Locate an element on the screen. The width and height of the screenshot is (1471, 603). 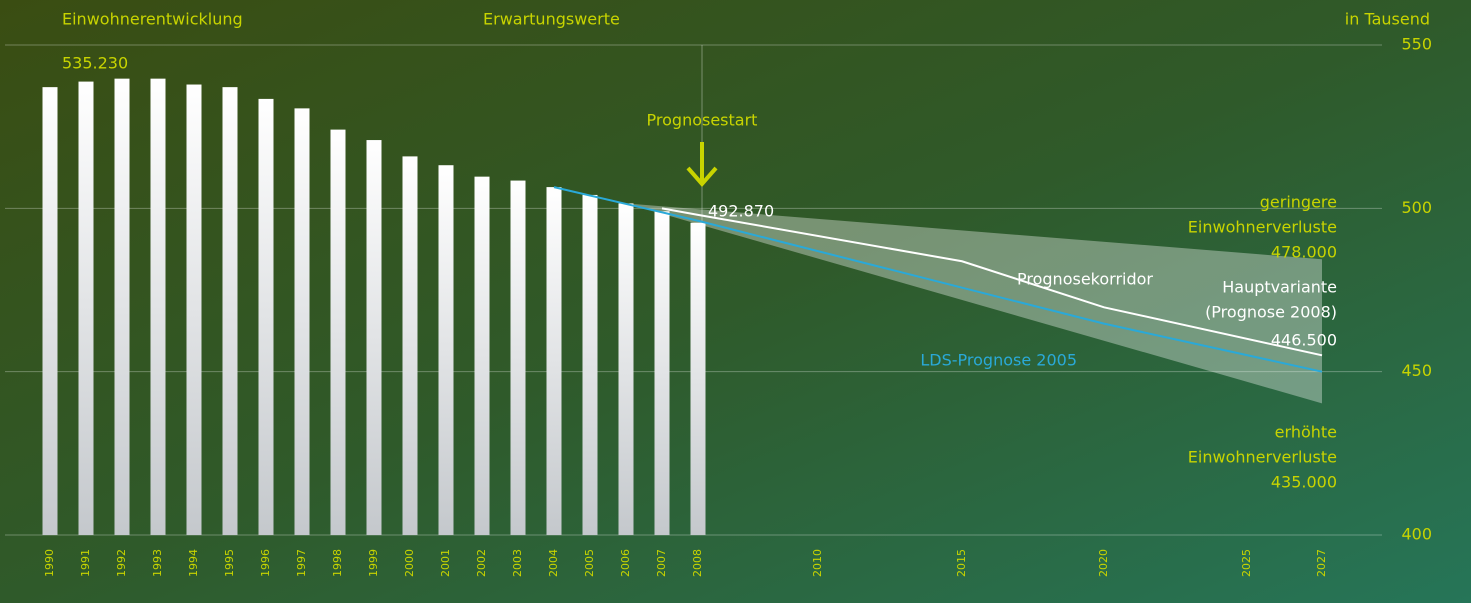
x-tick-label: 1993 is located at coordinates (157, 563).